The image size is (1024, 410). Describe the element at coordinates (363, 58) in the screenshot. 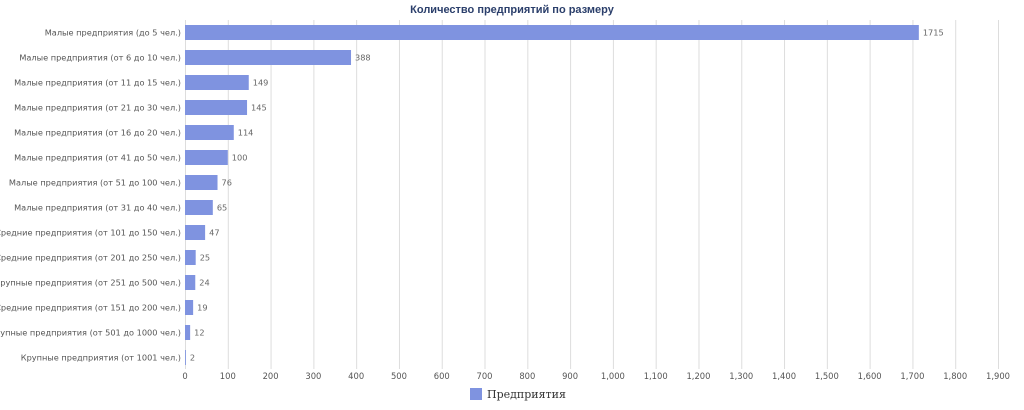

I see `data-label: 388` at that location.